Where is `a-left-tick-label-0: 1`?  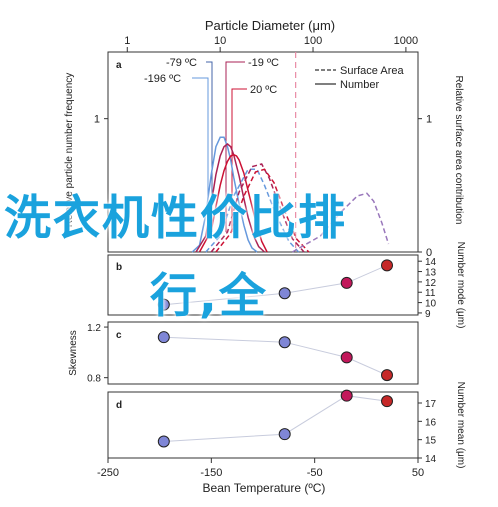
a-left-tick-label-0: 1 is located at coordinates (97, 120).